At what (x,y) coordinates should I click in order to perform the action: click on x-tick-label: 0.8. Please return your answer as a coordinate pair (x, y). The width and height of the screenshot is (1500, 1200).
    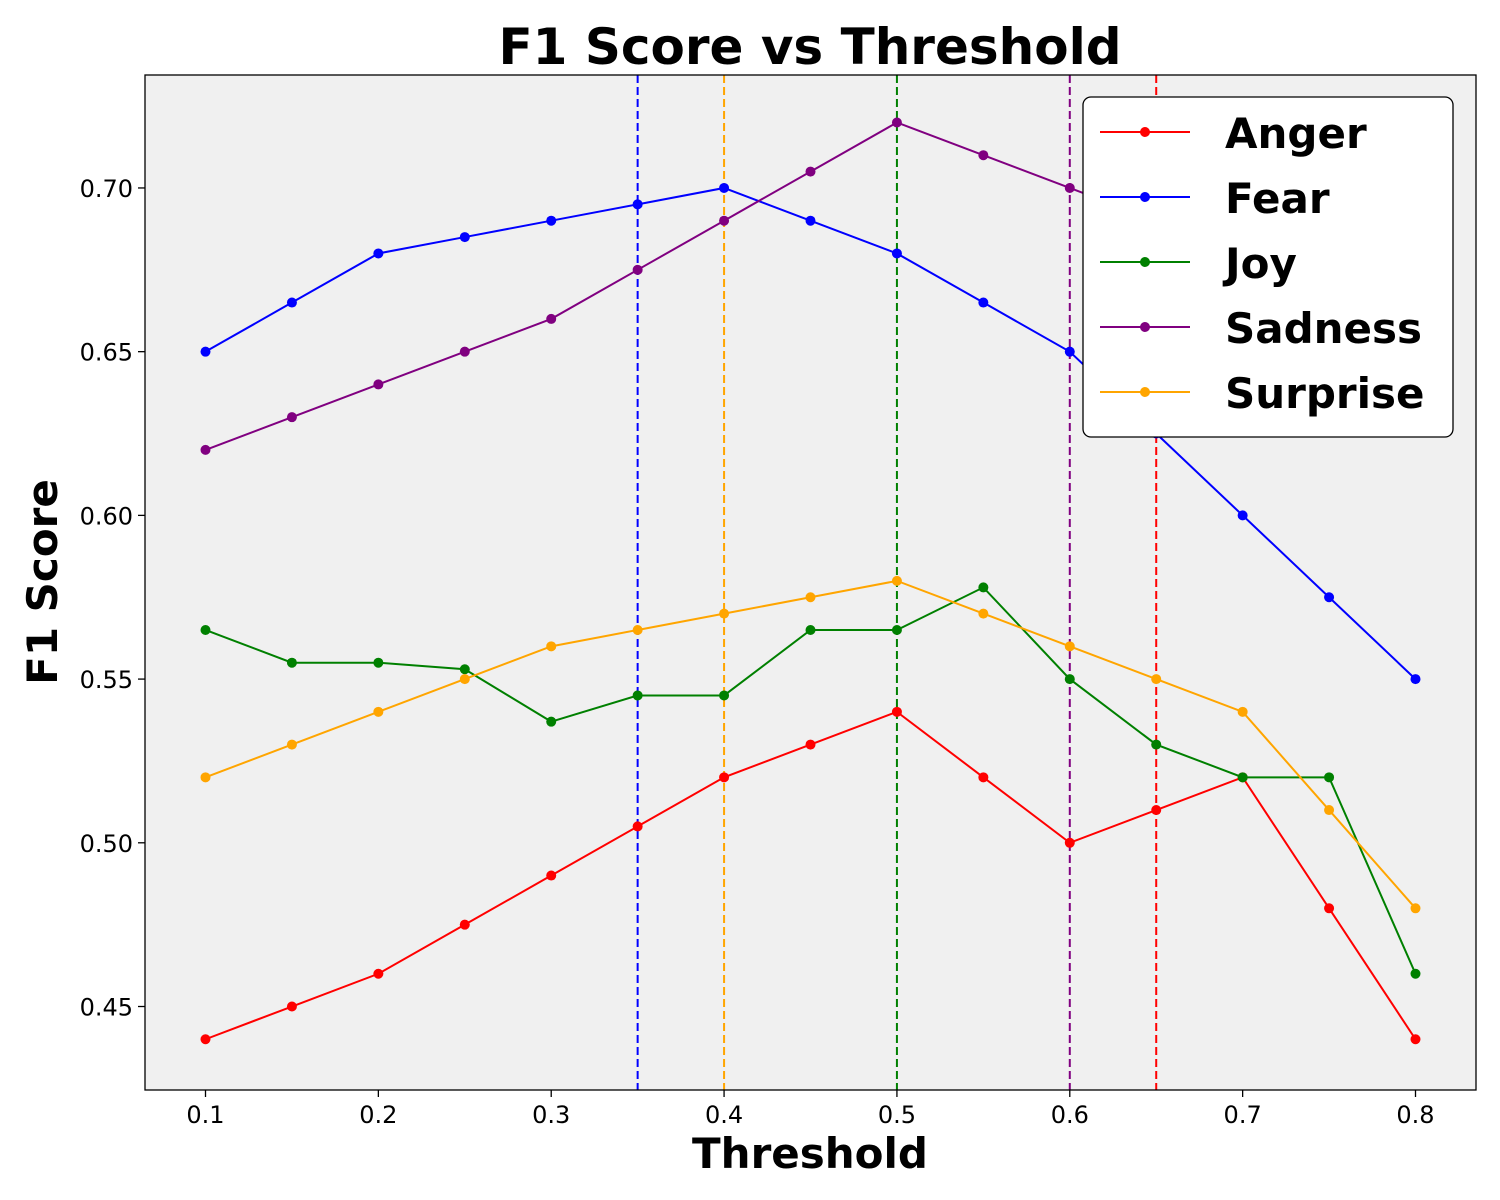
    Looking at the image, I should click on (1415, 1115).